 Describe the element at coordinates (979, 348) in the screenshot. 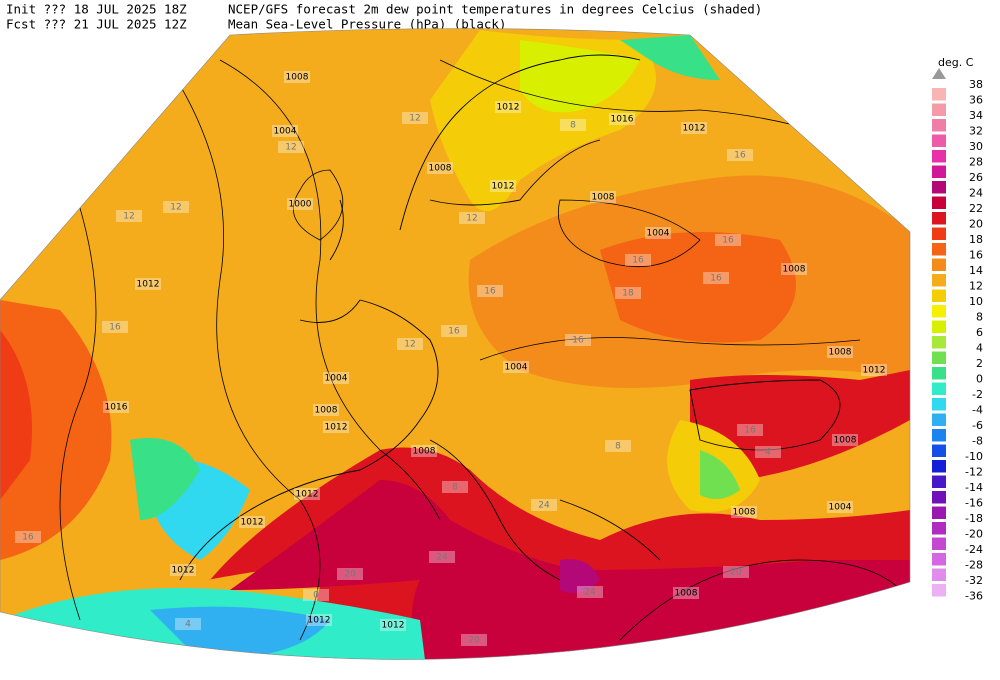

I see `colorbar-label: 4` at that location.